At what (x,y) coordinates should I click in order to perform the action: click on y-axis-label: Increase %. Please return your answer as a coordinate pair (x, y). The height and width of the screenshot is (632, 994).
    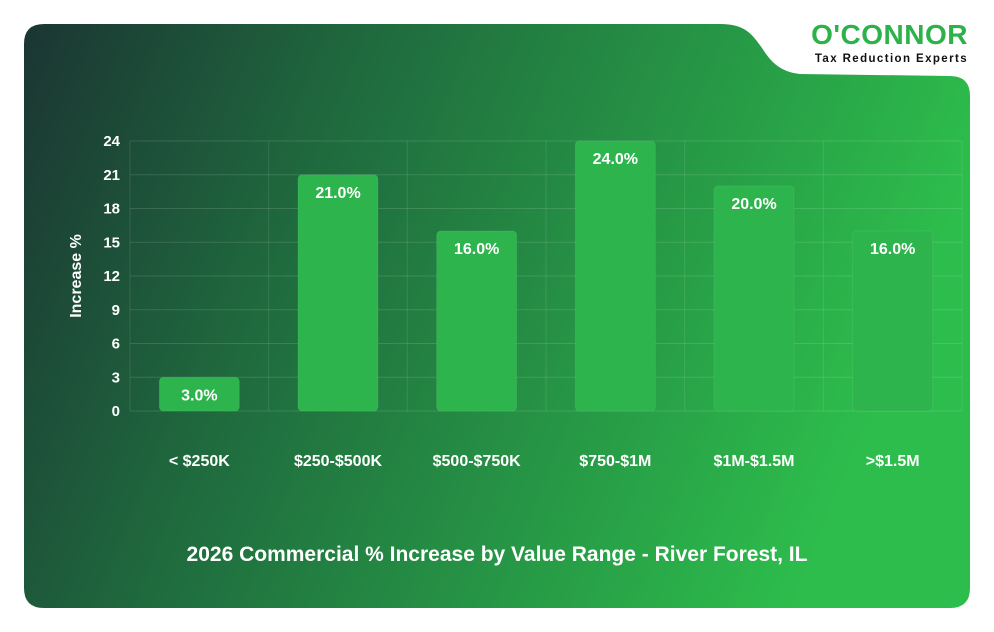
    Looking at the image, I should click on (76, 276).